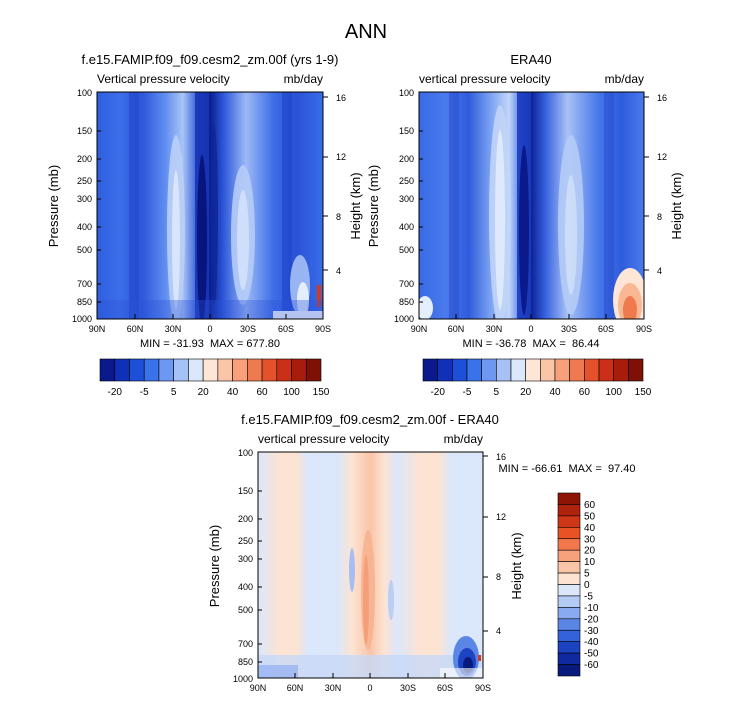  What do you see at coordinates (248, 329) in the screenshot?
I see `xtick-label: 30S` at bounding box center [248, 329].